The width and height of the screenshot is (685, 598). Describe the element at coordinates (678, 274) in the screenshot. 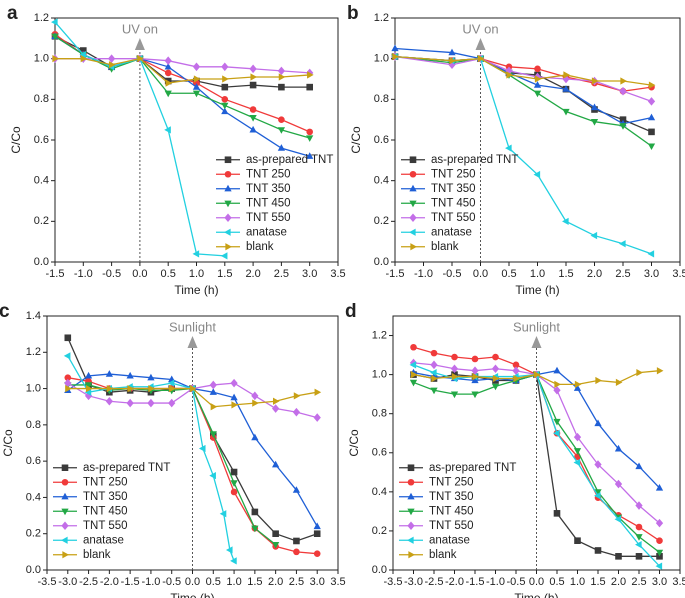

I see `x-tick-label: 3.5` at that location.